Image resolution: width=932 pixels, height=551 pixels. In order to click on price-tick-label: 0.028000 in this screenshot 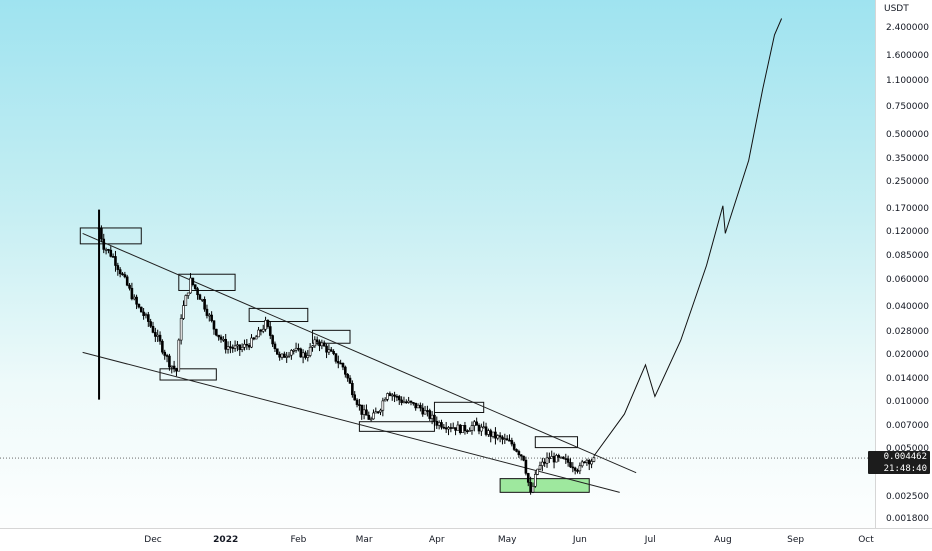, I will do `click(907, 331)`.